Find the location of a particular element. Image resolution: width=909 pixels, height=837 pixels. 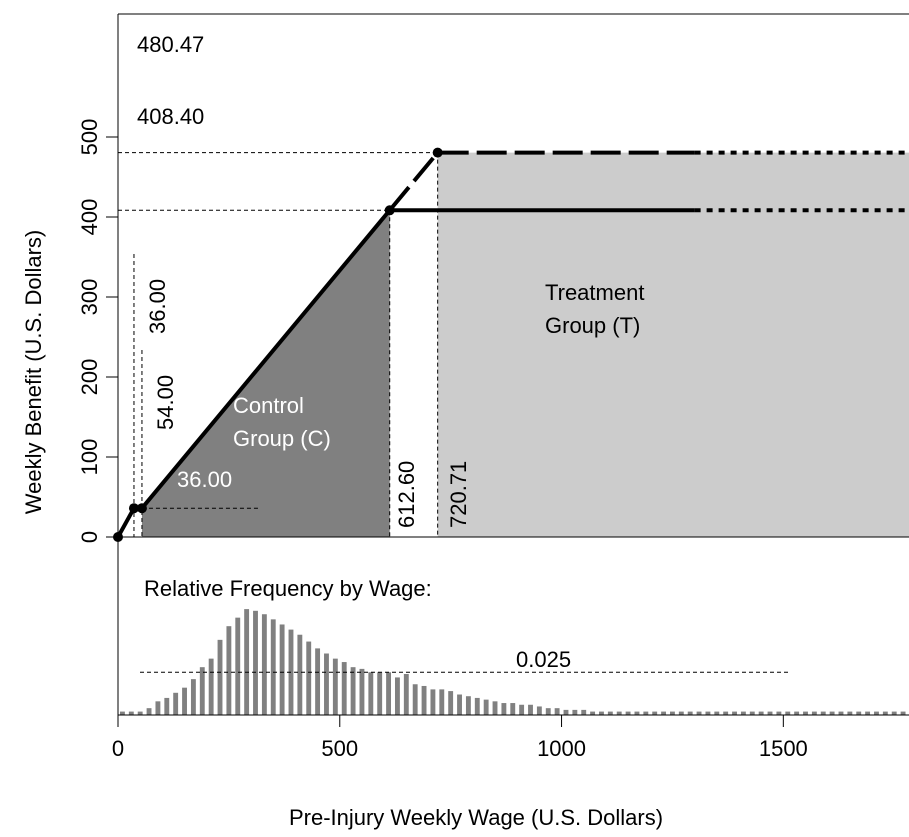

x-min1-label: 36.00 is located at coordinates (157, 306).